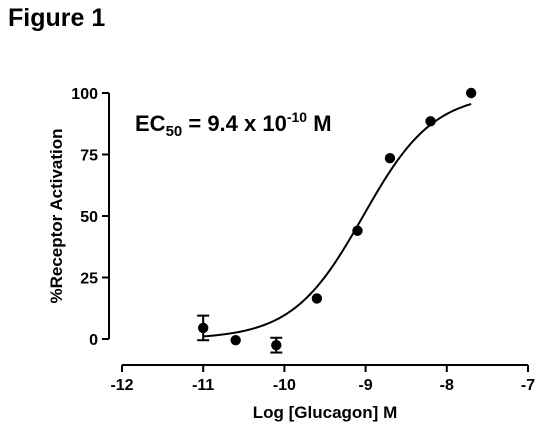 The height and width of the screenshot is (440, 546). What do you see at coordinates (89, 156) in the screenshot?
I see `y-tick-label: 75` at bounding box center [89, 156].